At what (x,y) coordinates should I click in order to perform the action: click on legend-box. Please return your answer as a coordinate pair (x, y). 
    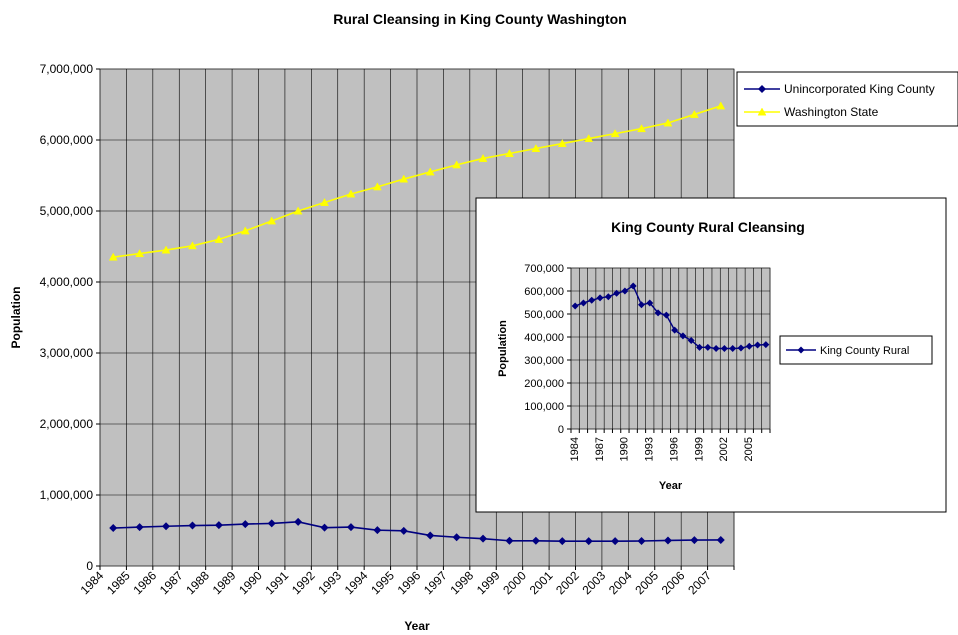
    Looking at the image, I should click on (847, 99).